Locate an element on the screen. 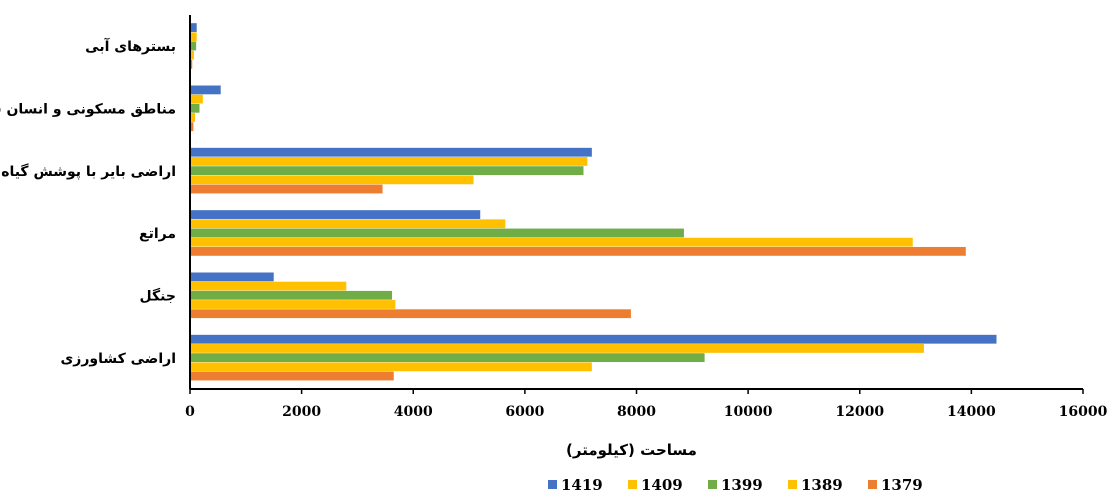  x-tick-label-2: 4000 is located at coordinates (413, 412).